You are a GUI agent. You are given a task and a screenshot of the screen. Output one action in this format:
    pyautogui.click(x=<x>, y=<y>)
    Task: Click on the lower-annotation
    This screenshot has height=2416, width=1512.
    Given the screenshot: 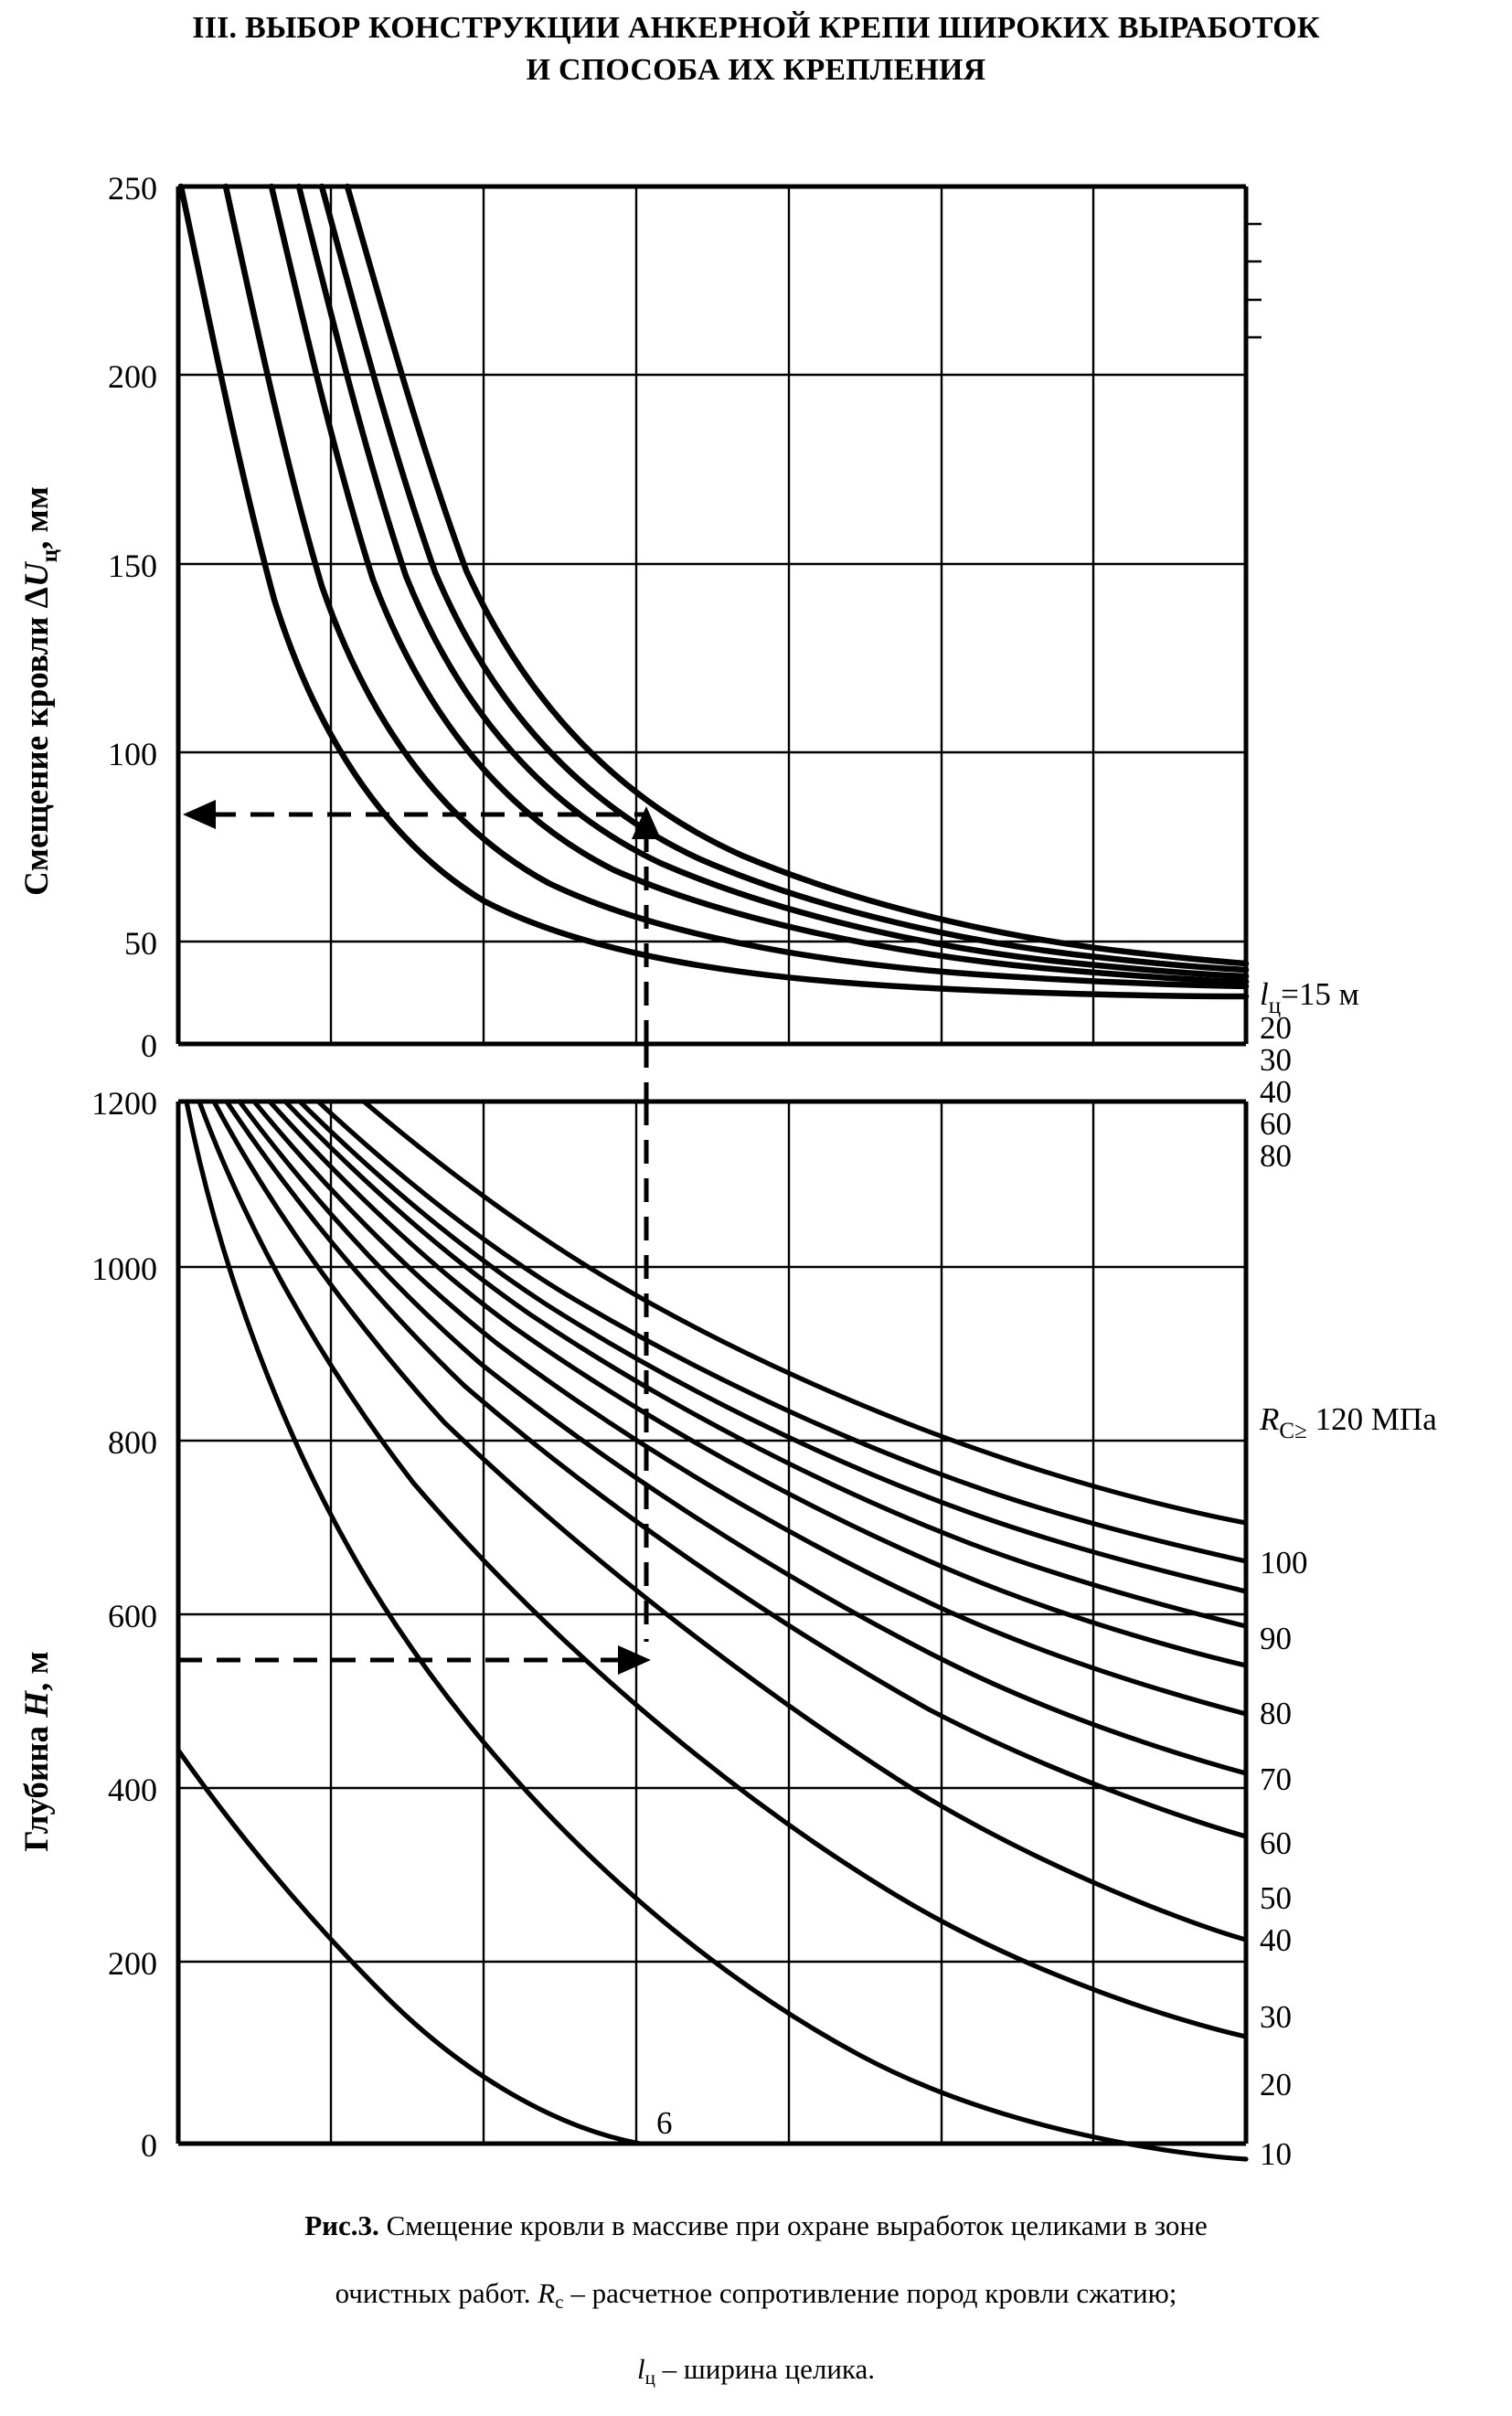 What is the action you would take?
    pyautogui.click(x=414, y=1388)
    